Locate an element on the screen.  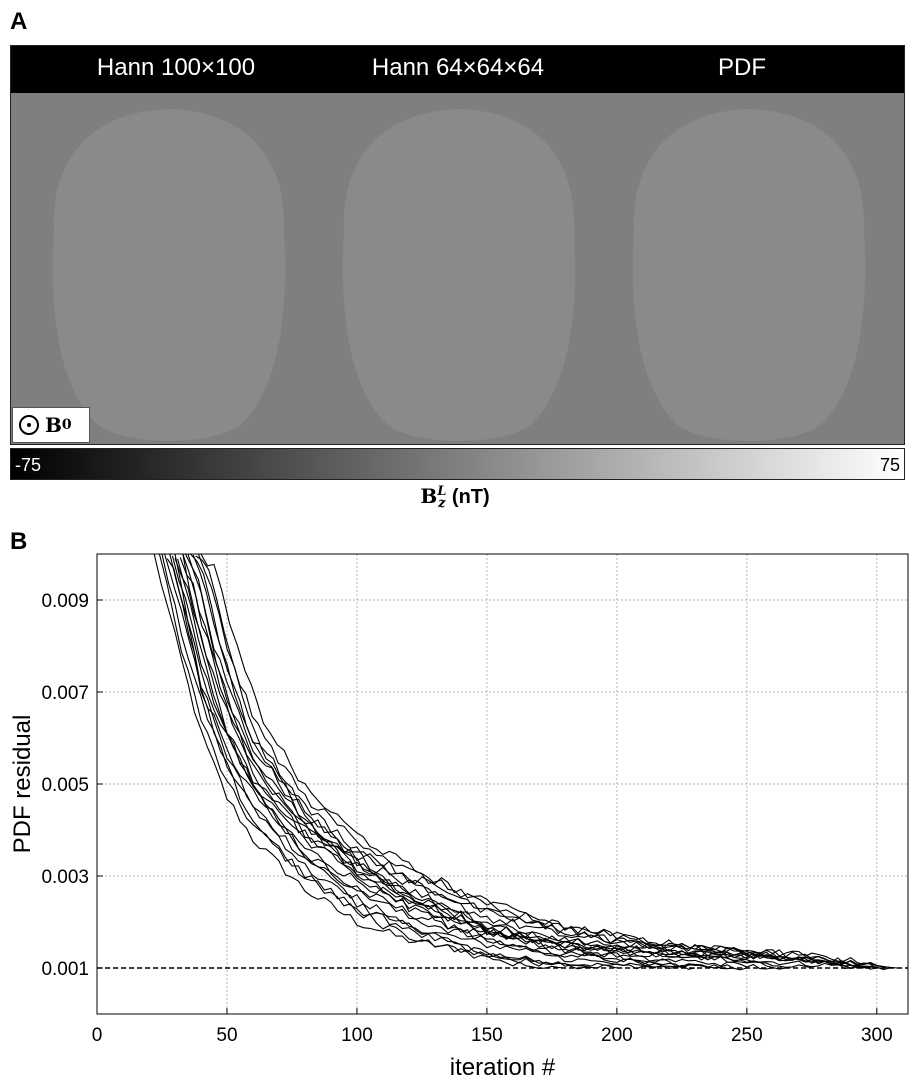
column-header-bar: Hann 100×100 Hann 64×64×64 PDF is located at coordinates (457, 69).